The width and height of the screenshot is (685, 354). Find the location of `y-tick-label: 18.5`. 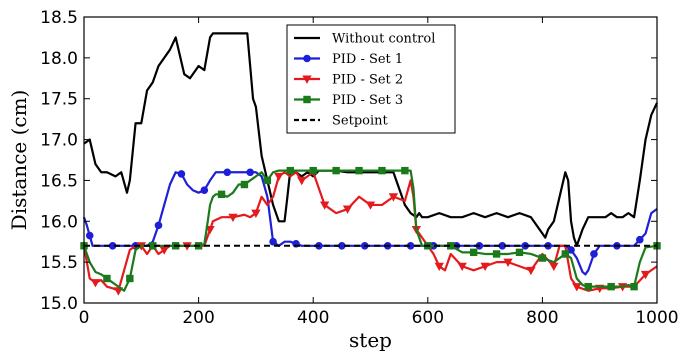

y-tick-label: 18.5 is located at coordinates (59, 18).